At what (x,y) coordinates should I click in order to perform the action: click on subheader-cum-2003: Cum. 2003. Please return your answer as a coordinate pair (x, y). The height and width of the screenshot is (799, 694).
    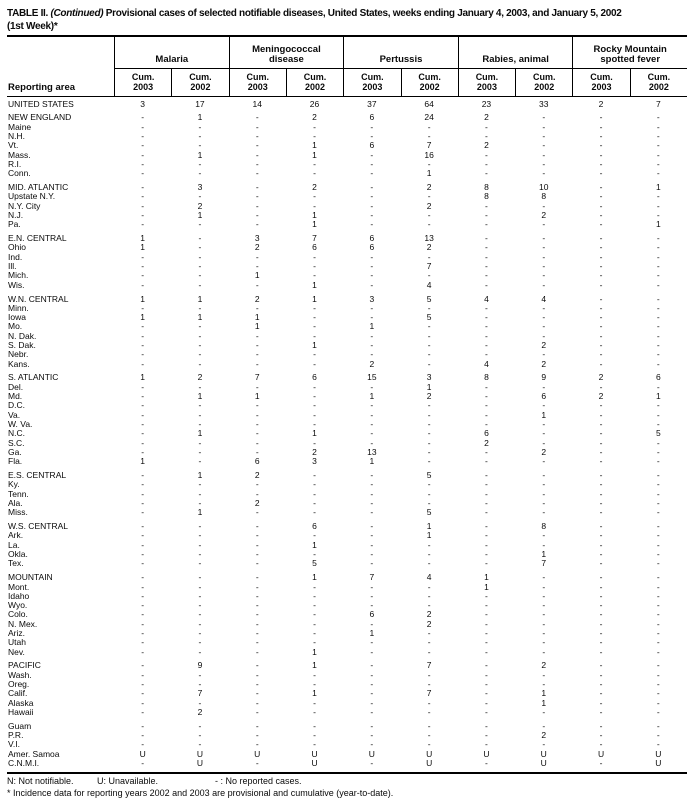
    Looking at the image, I should click on (372, 82).